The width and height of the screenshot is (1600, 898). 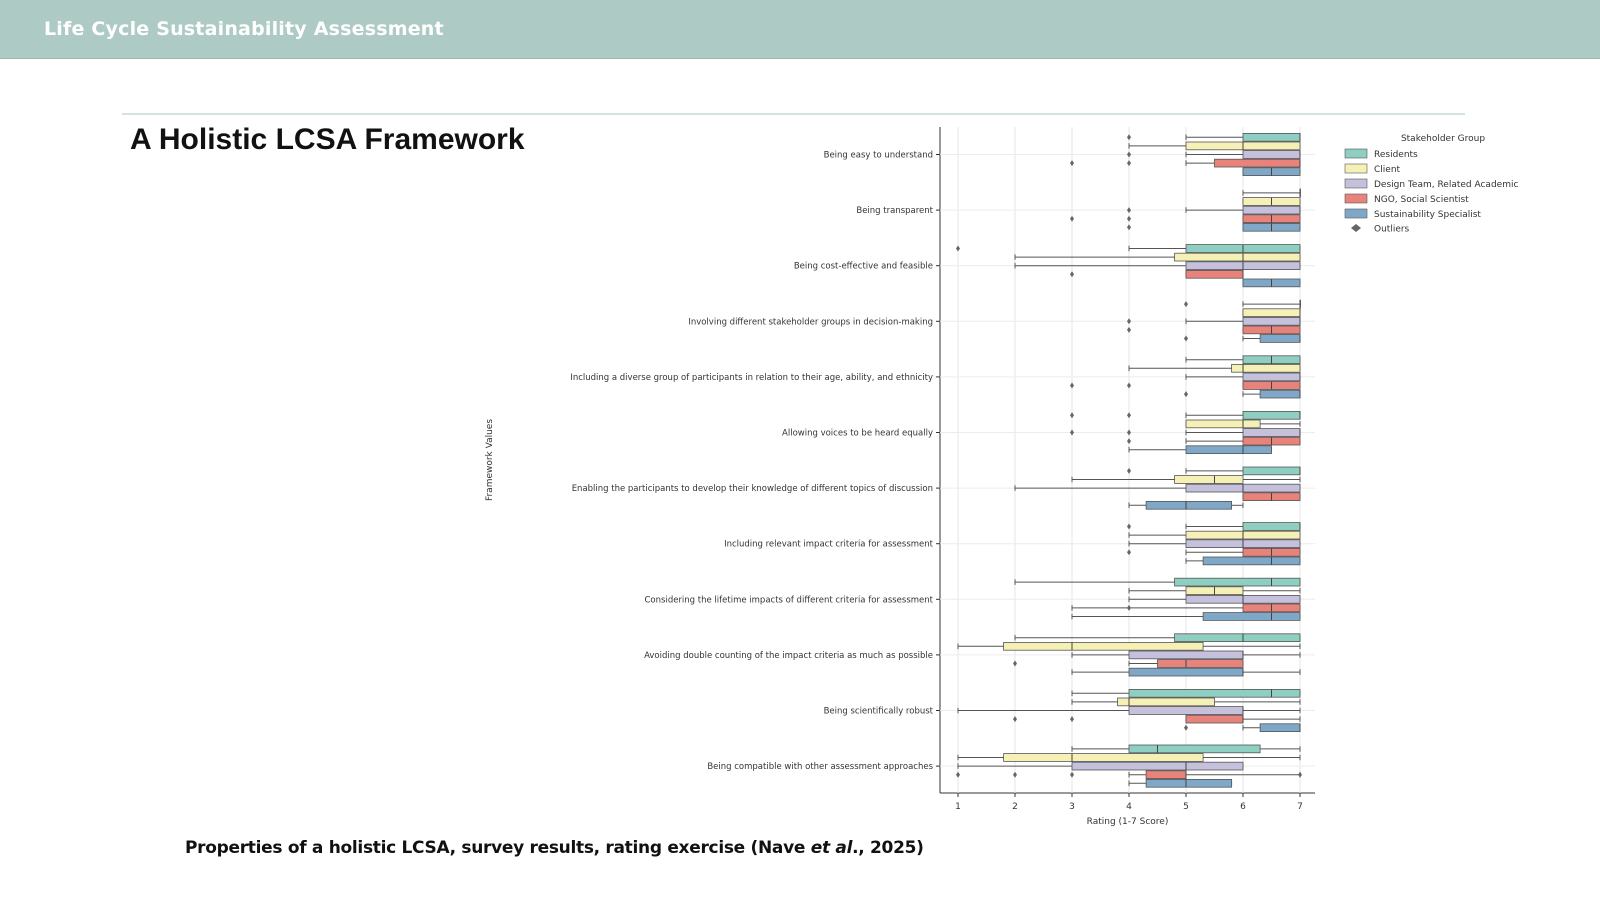 What do you see at coordinates (800, 29) in the screenshot?
I see `header-bar: Life Cycle Sustainability Assessment` at bounding box center [800, 29].